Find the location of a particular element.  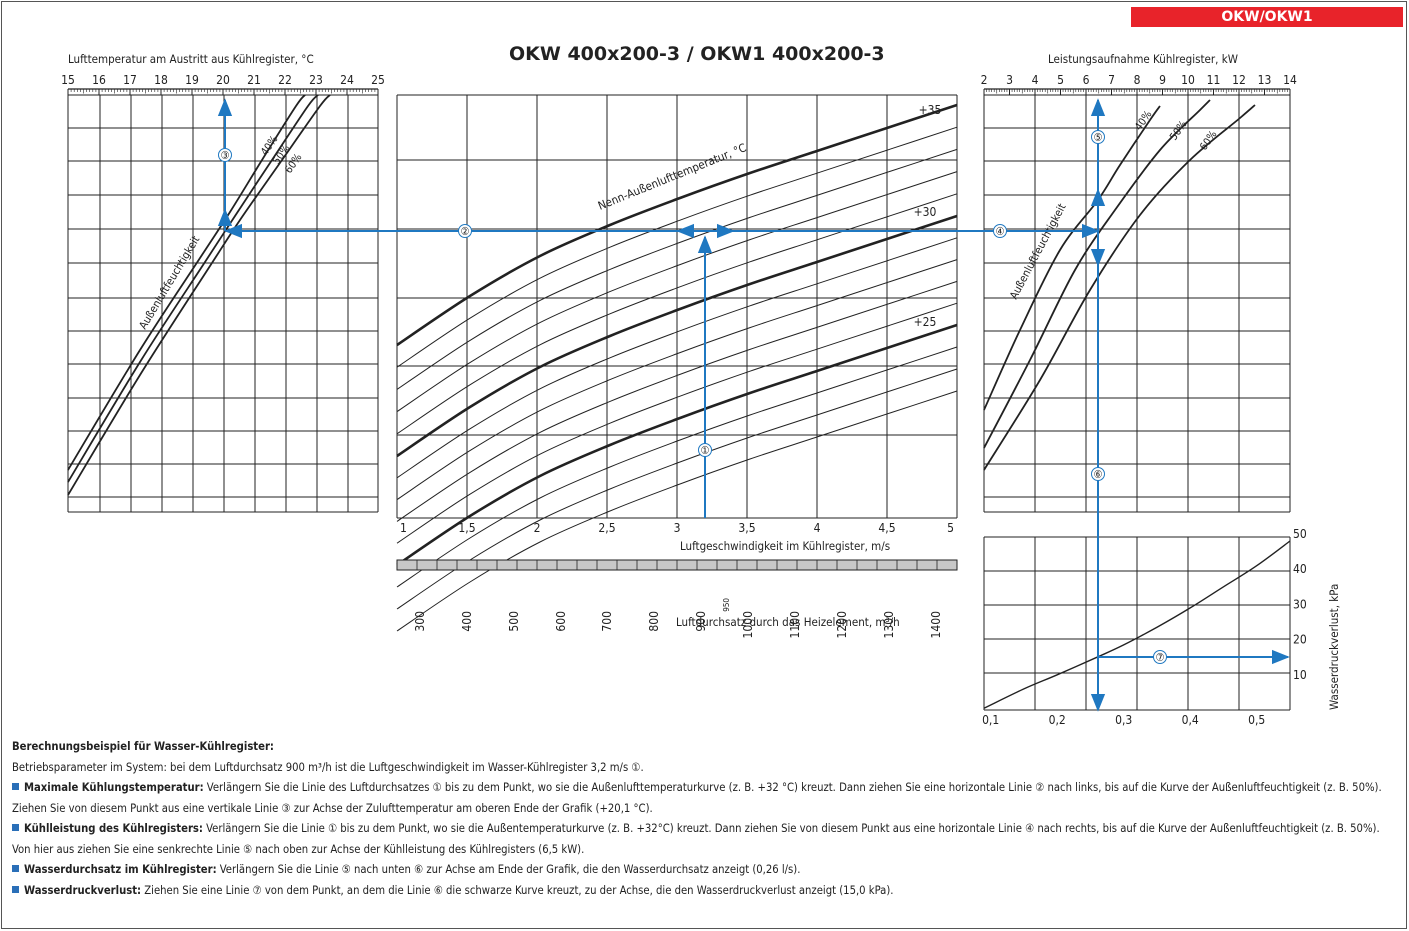

chart1-x-tick-label: 15 is located at coordinates (68, 80).